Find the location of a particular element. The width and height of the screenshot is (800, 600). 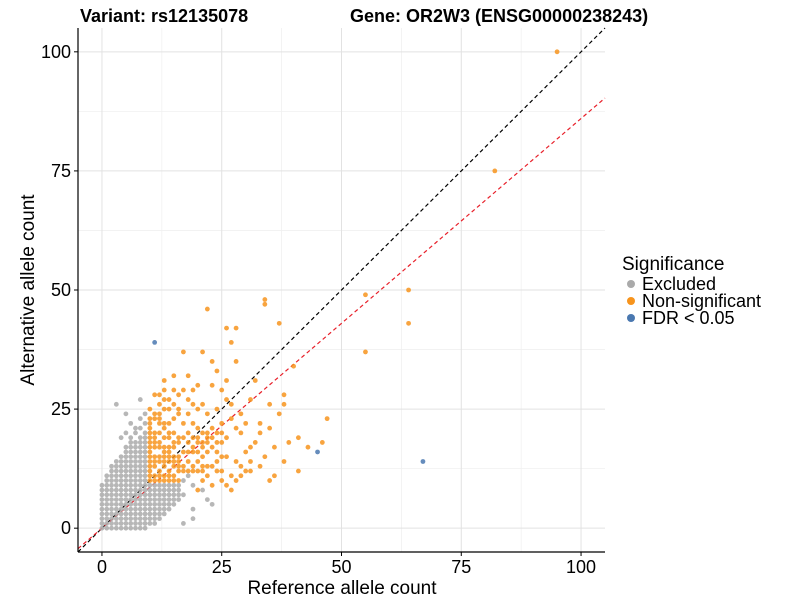

legend-label-non-significant: Non-significant is located at coordinates (701, 301).